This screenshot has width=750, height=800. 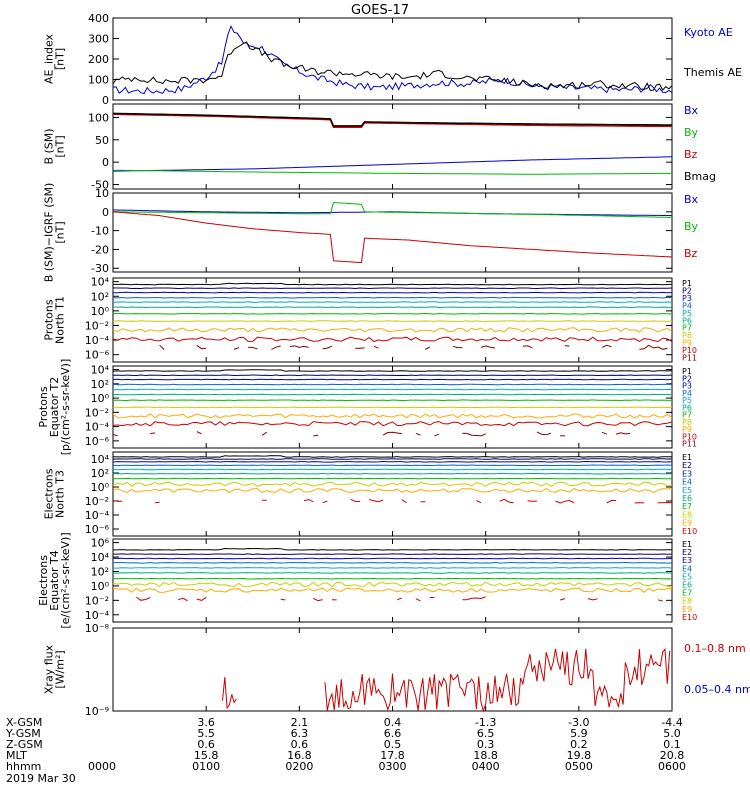 I want to click on y-tick-label: 10⁻⁶, so click(x=97, y=355).